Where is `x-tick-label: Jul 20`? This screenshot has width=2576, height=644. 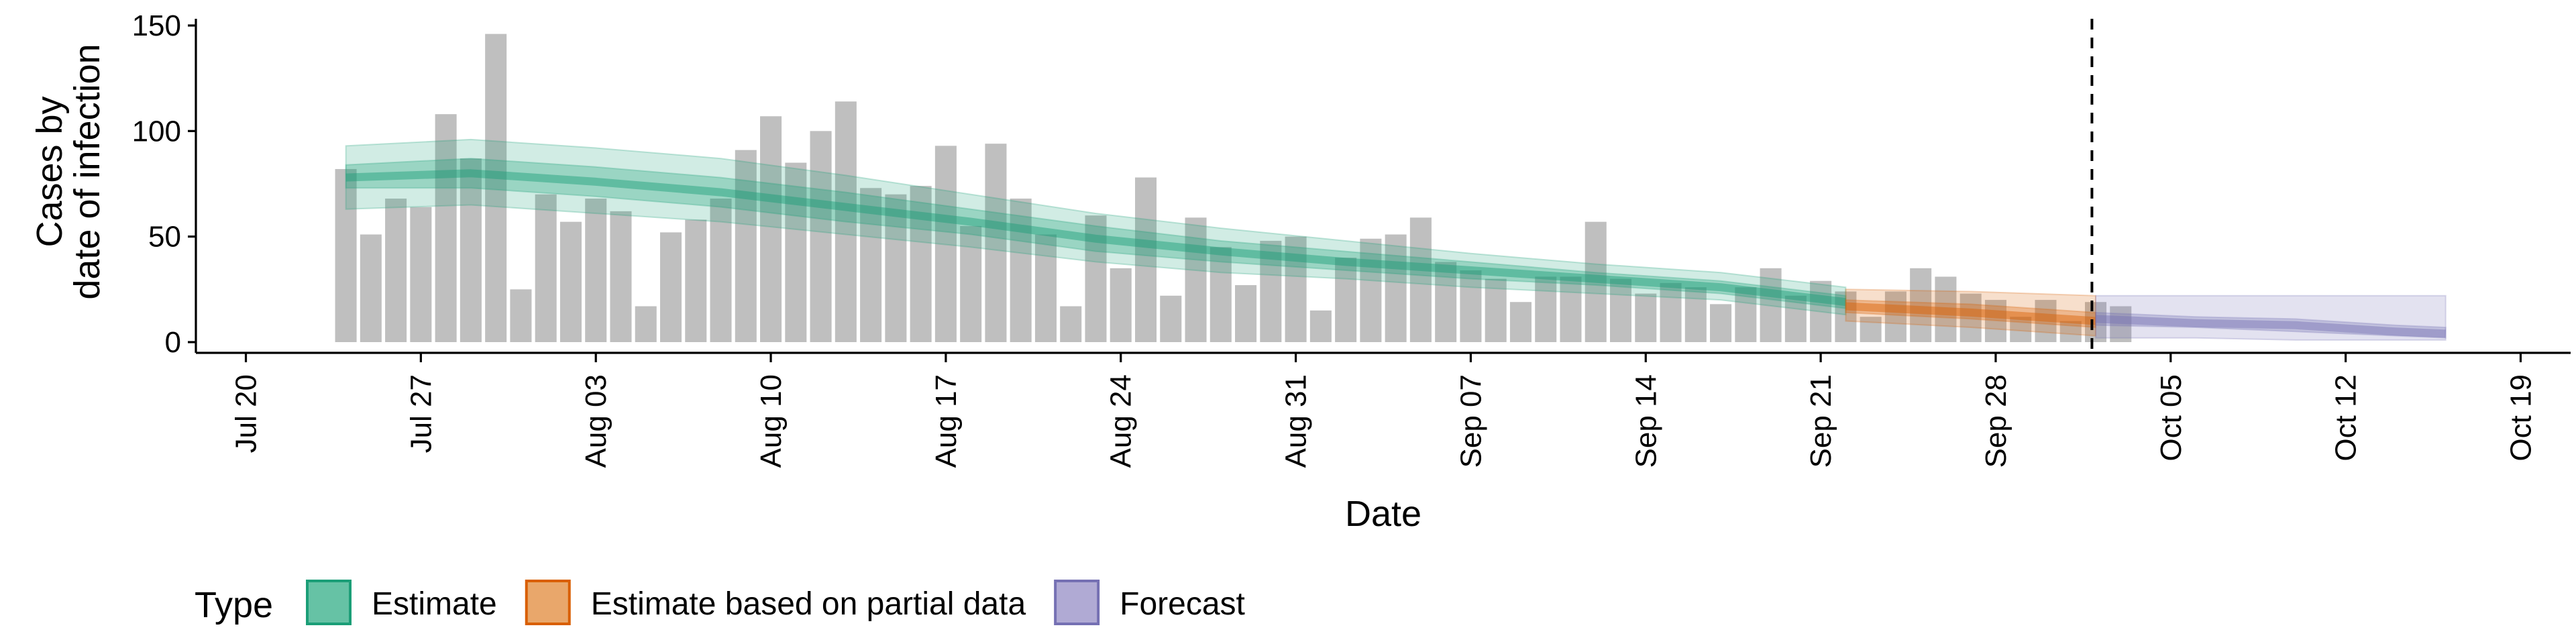
x-tick-label: Jul 20 is located at coordinates (246, 413).